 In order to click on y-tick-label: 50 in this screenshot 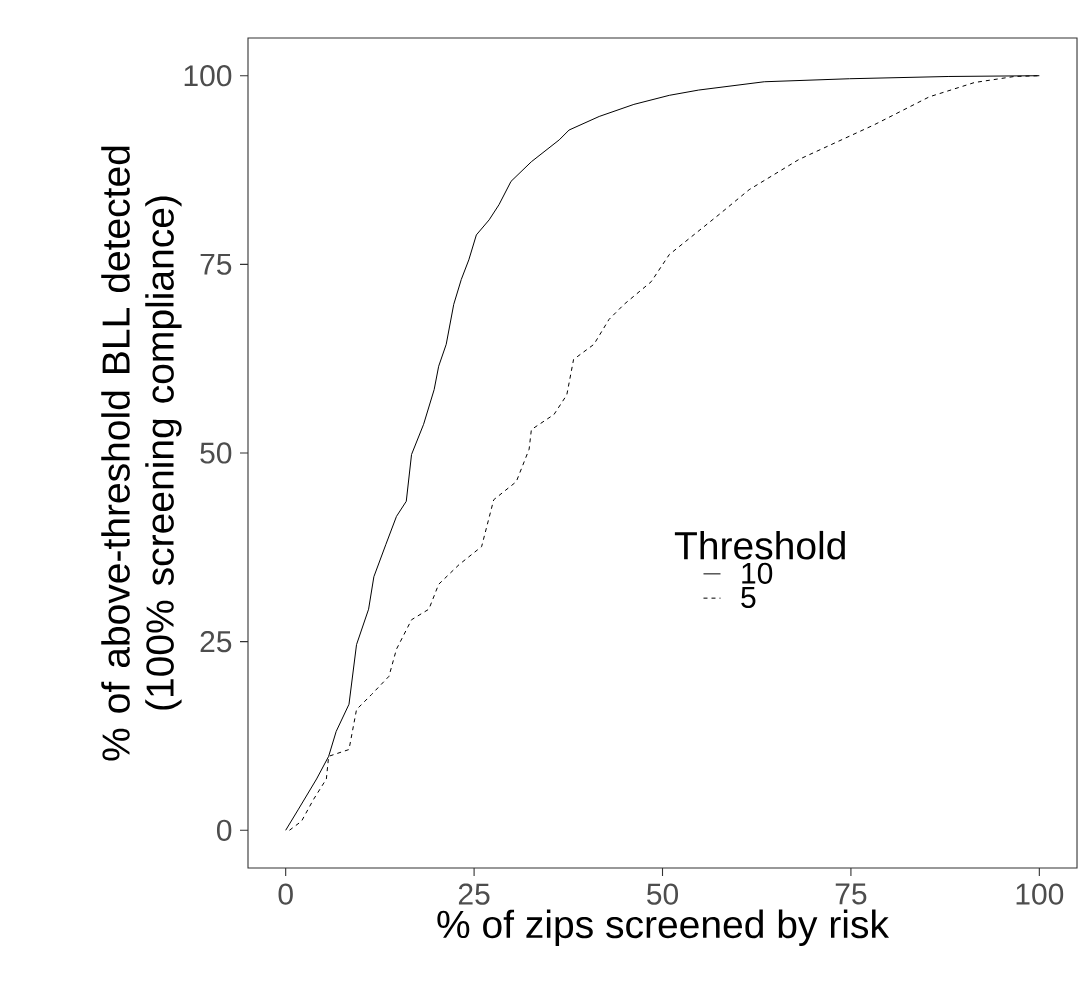, I will do `click(216, 453)`.